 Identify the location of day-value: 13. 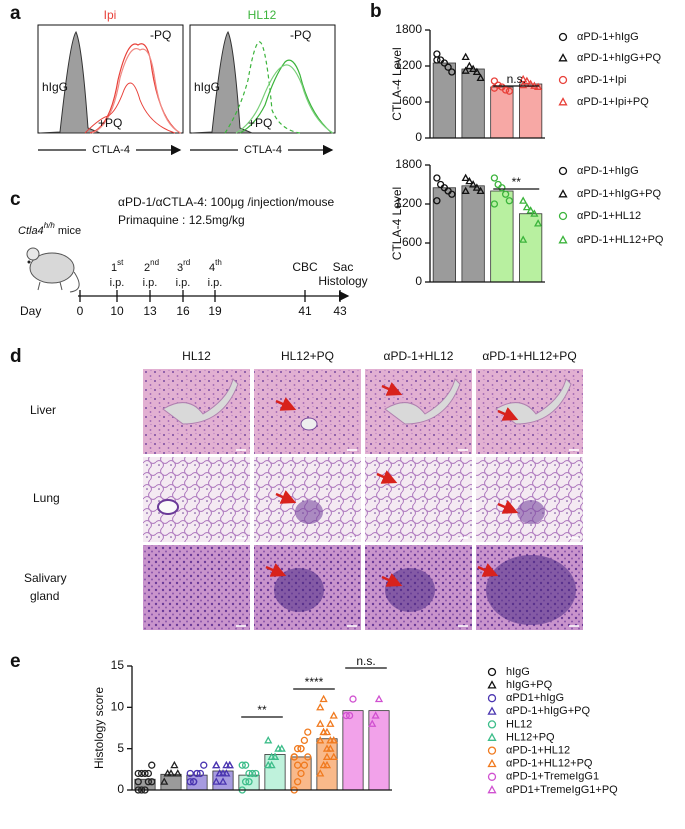
(150, 311).